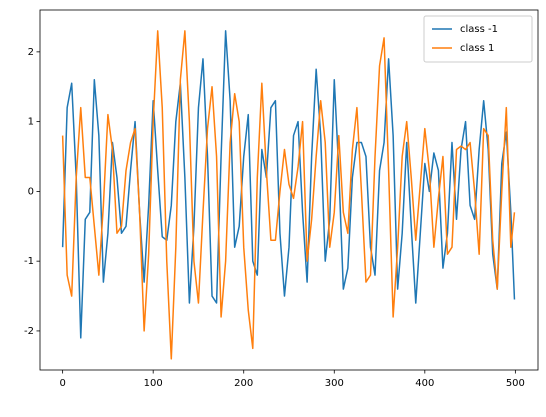  I want to click on x-tick-label: 100, so click(153, 383).